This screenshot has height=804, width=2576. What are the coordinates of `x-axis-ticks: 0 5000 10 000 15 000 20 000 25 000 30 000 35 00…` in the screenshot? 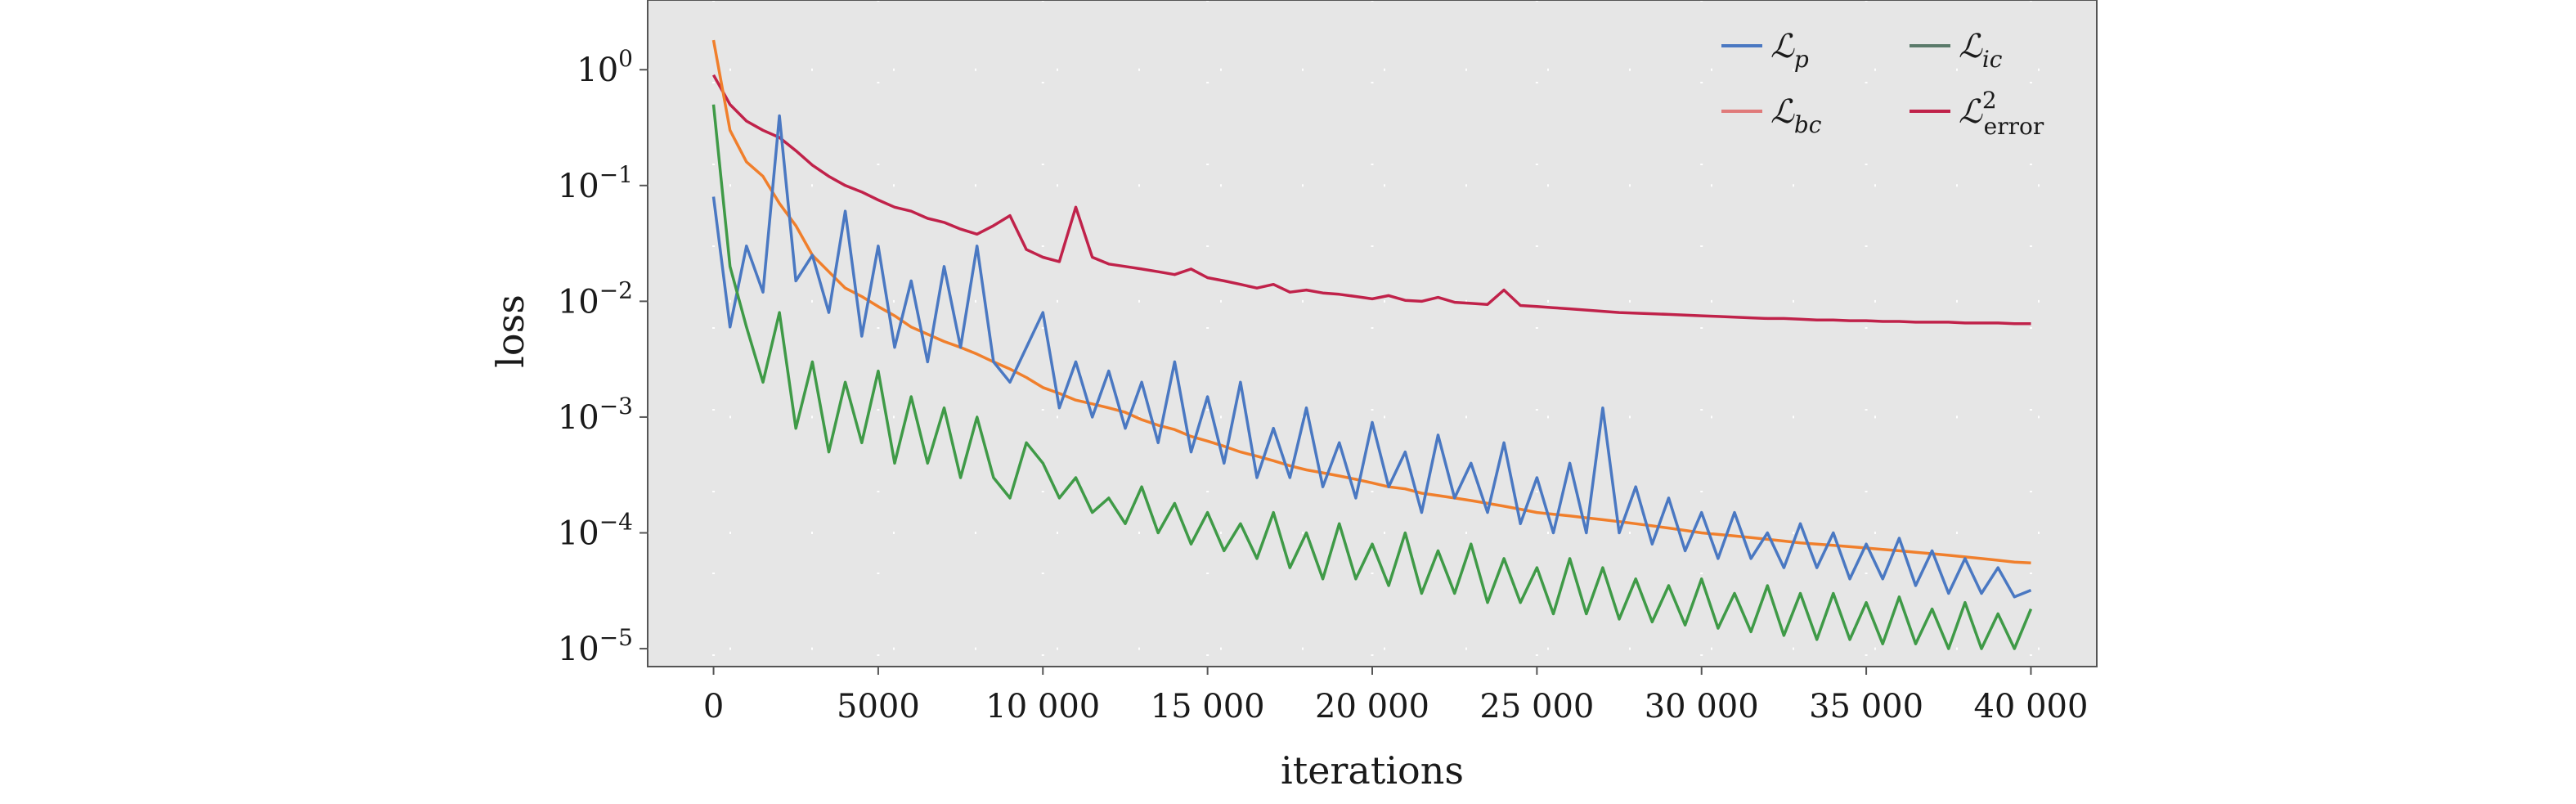 It's located at (1395, 696).